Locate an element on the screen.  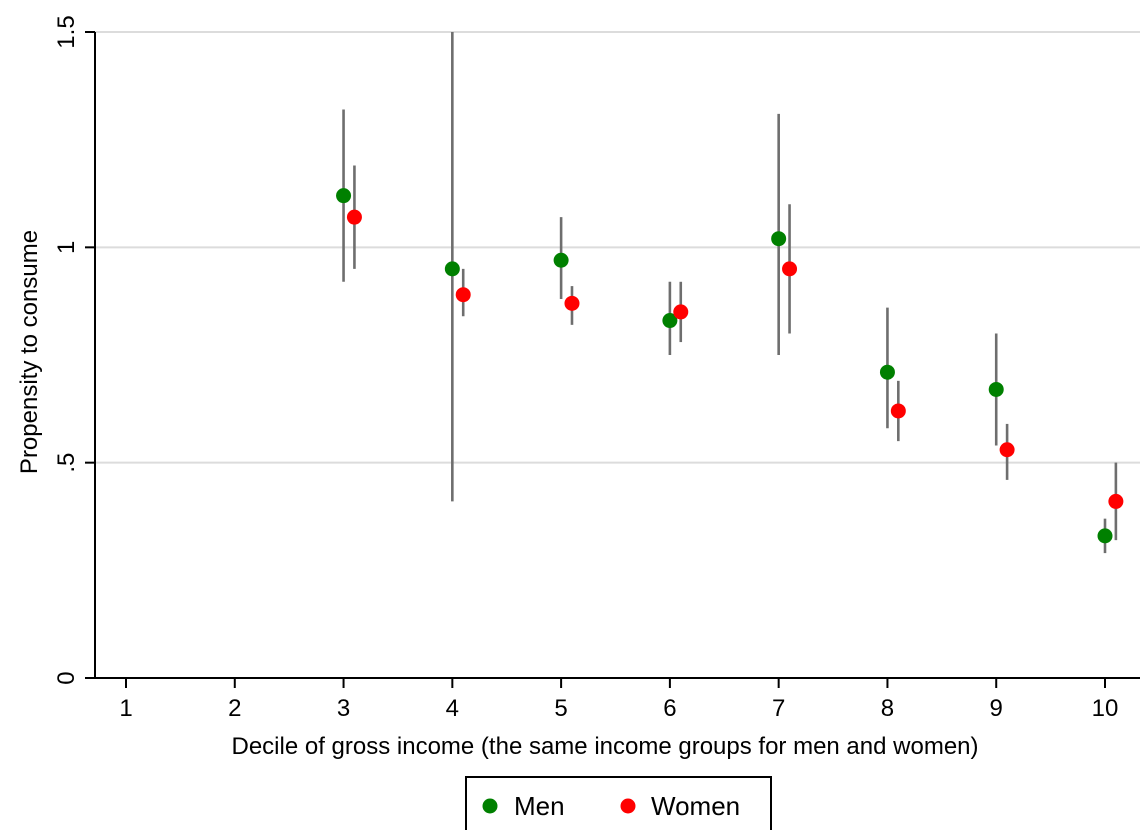
legend-label-men: Men is located at coordinates (539, 806).